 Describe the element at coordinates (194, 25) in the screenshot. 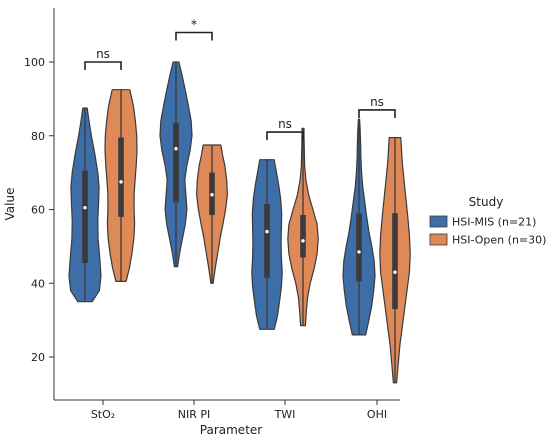

I see `significance-label: *` at that location.